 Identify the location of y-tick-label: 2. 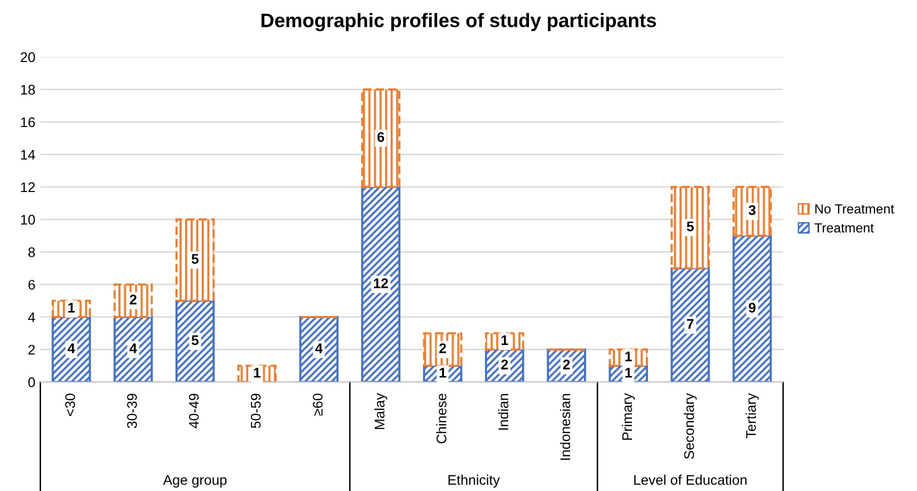
(31, 349).